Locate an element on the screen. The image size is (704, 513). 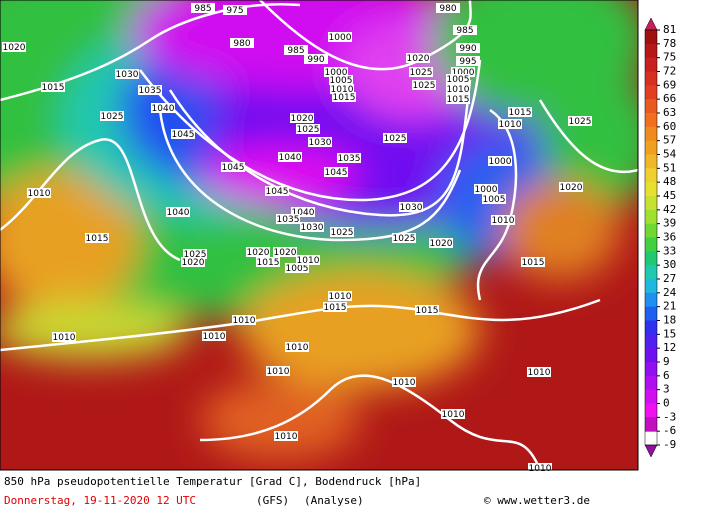
colorbar-tick-label: 78 is located at coordinates (669, 43).